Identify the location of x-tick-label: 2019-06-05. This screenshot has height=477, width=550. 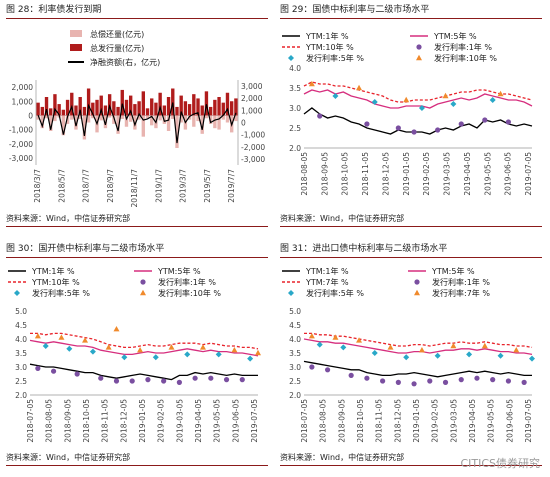
(235, 421).